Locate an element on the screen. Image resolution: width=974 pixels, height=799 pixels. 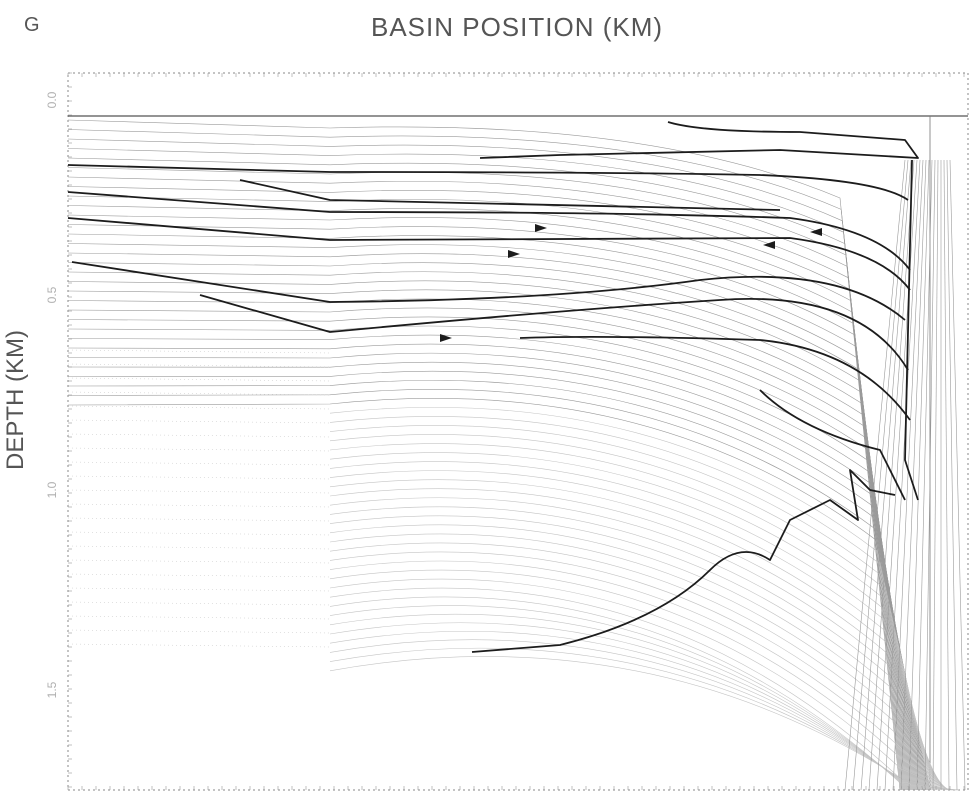
y-tick-label: 1.0 is located at coordinates (52, 489).